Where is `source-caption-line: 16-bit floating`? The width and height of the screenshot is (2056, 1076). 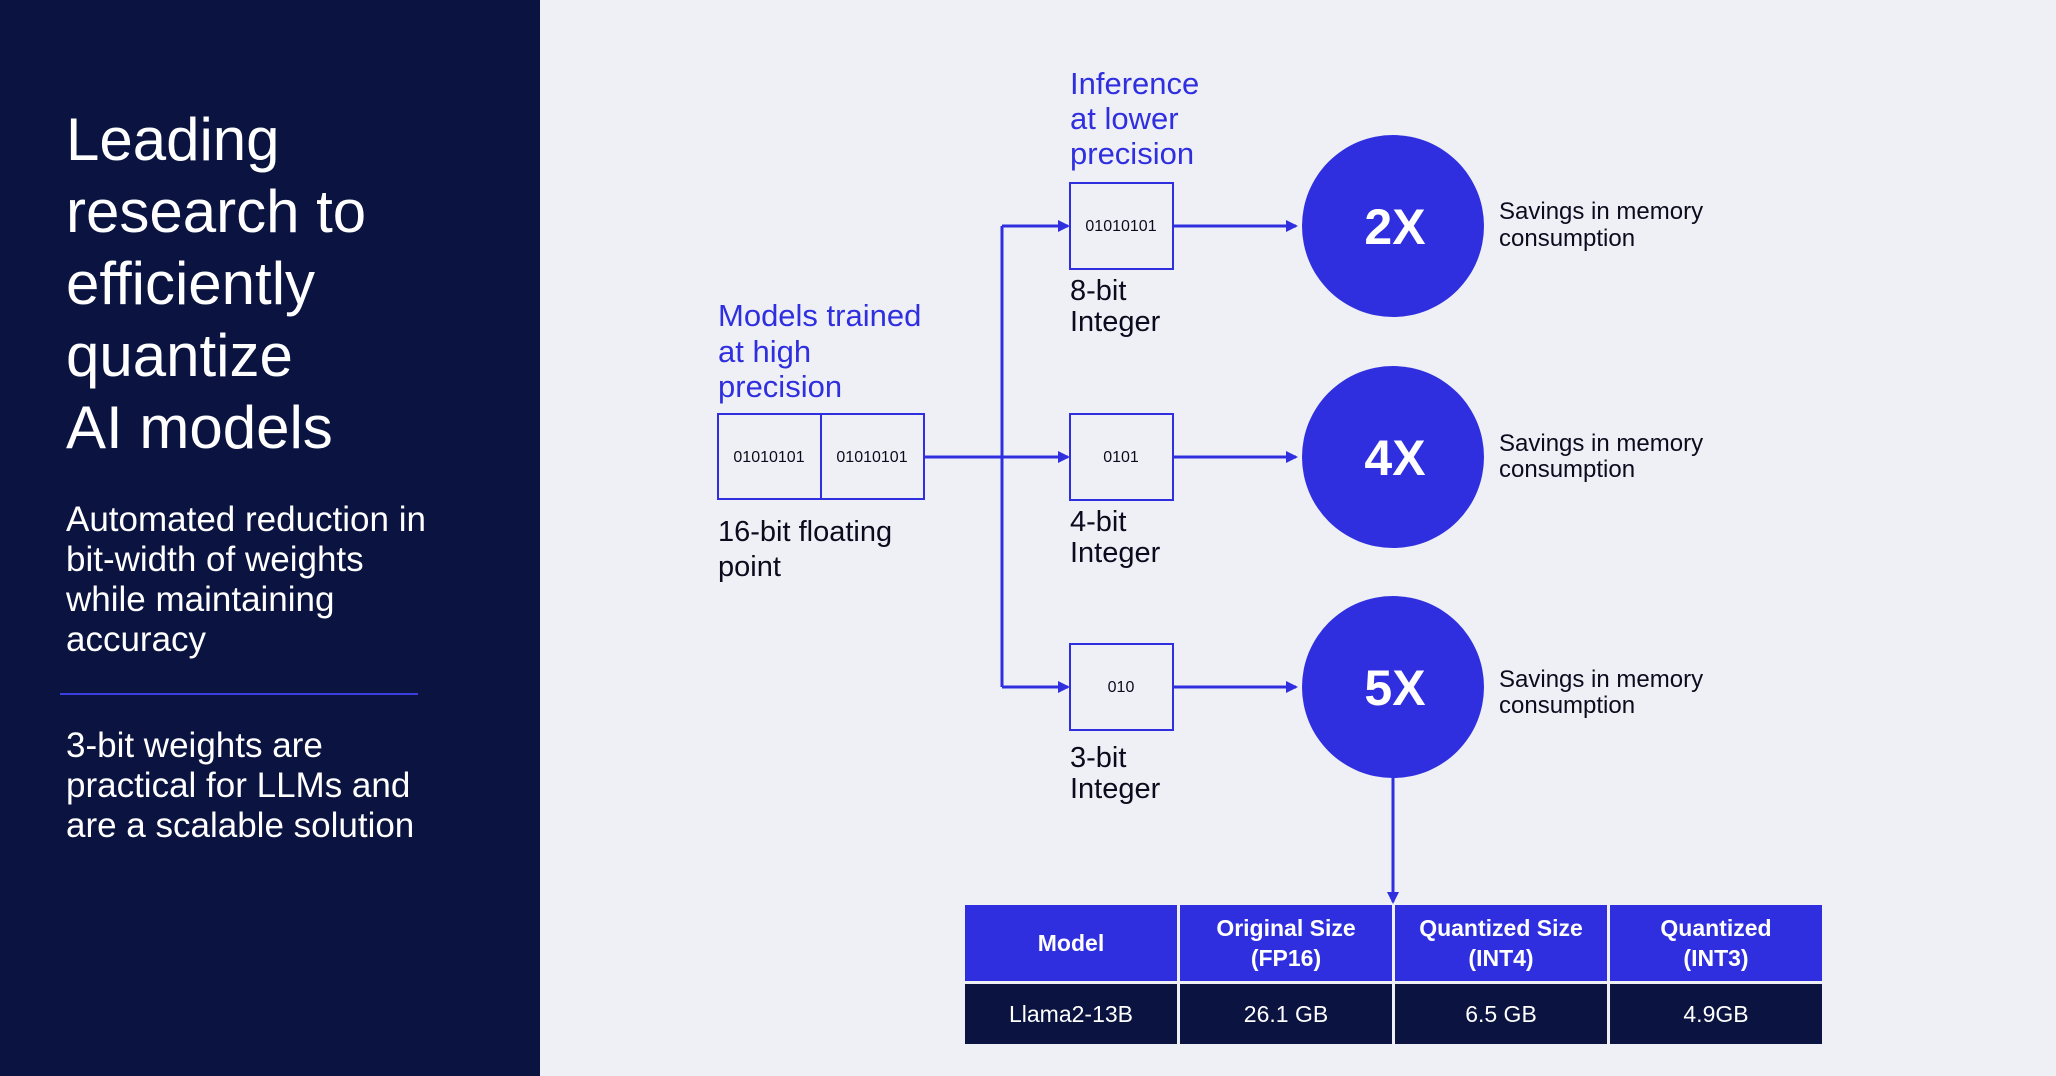
source-caption-line: 16-bit floating is located at coordinates (805, 532).